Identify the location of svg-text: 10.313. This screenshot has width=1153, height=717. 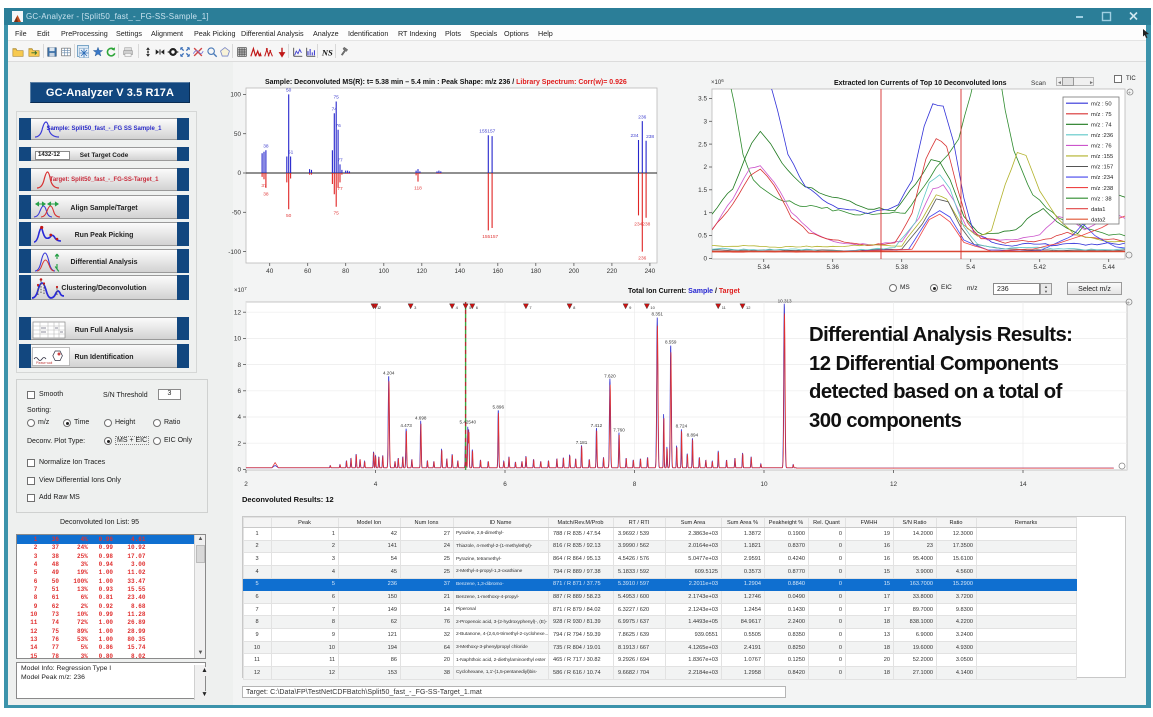
(785, 300).